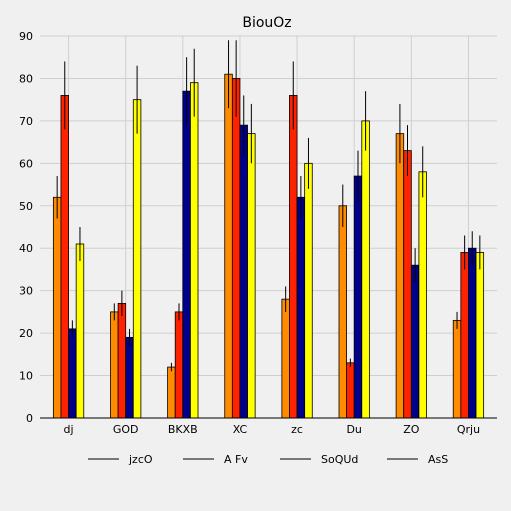 This screenshot has height=511, width=511. Describe the element at coordinates (26, 163) in the screenshot. I see `y-tick-label-60: 60` at that location.